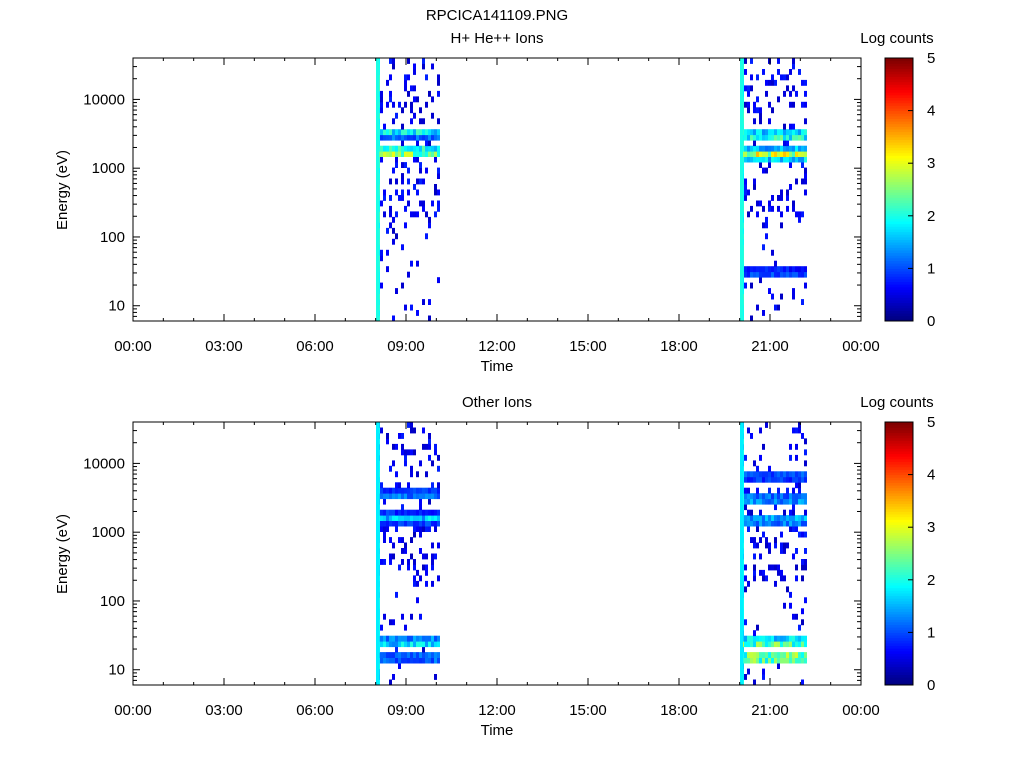 The height and width of the screenshot is (768, 1024). Describe the element at coordinates (741, 553) in the screenshot. I see `onset-spike` at that location.